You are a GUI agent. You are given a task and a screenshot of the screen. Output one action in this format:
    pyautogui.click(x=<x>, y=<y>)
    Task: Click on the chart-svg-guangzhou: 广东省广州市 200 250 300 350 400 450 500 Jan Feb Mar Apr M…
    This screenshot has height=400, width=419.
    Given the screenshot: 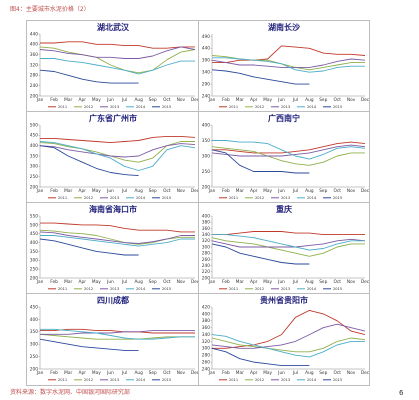 What is the action you would take?
    pyautogui.click(x=114, y=156)
    